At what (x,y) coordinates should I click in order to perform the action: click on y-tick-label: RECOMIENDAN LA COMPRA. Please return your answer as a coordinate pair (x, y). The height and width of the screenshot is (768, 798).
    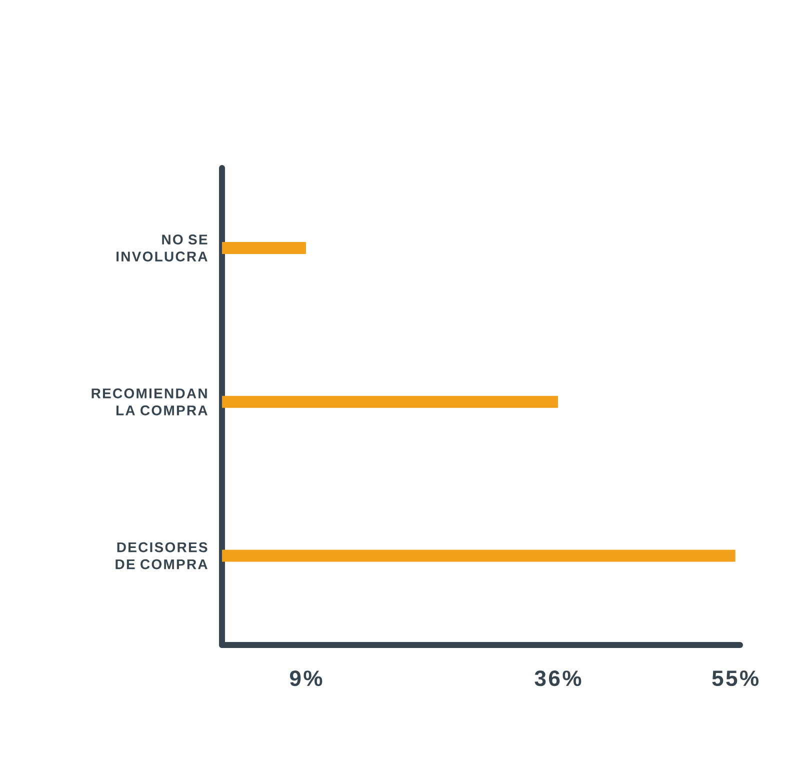
    Looking at the image, I should click on (150, 402).